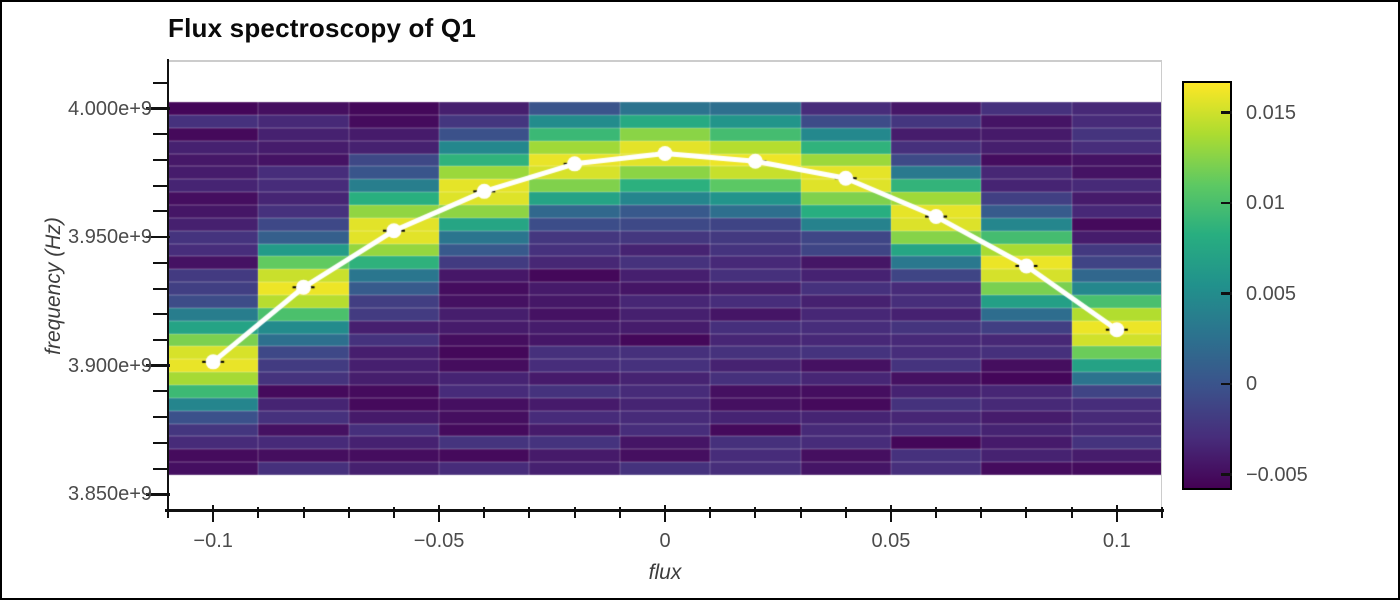  I want to click on y-tick-label: 3.900e+9, so click(110, 365).